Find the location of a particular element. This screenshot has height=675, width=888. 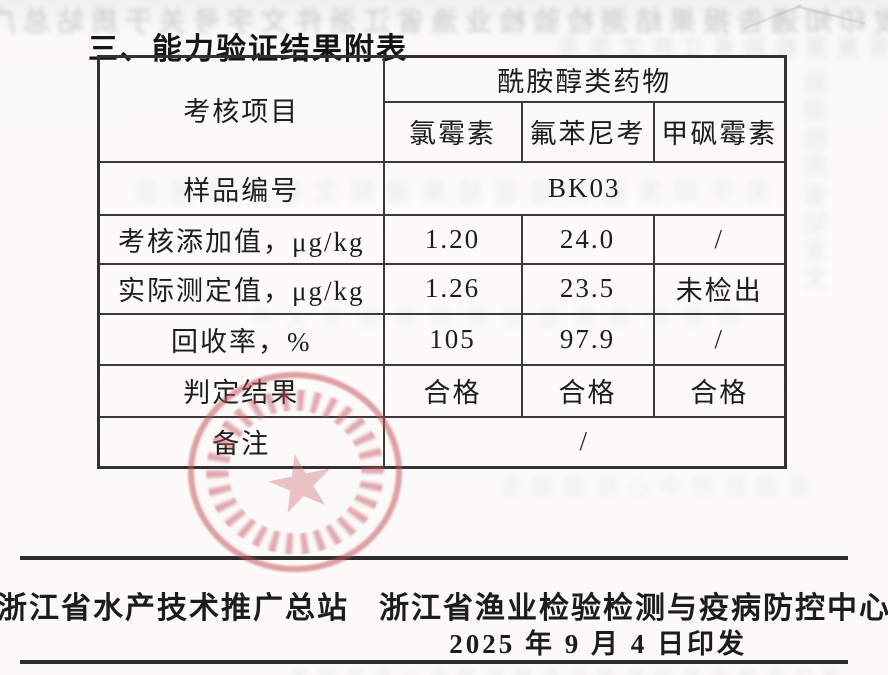

measured-florfenicol: 23.5 is located at coordinates (587, 288).